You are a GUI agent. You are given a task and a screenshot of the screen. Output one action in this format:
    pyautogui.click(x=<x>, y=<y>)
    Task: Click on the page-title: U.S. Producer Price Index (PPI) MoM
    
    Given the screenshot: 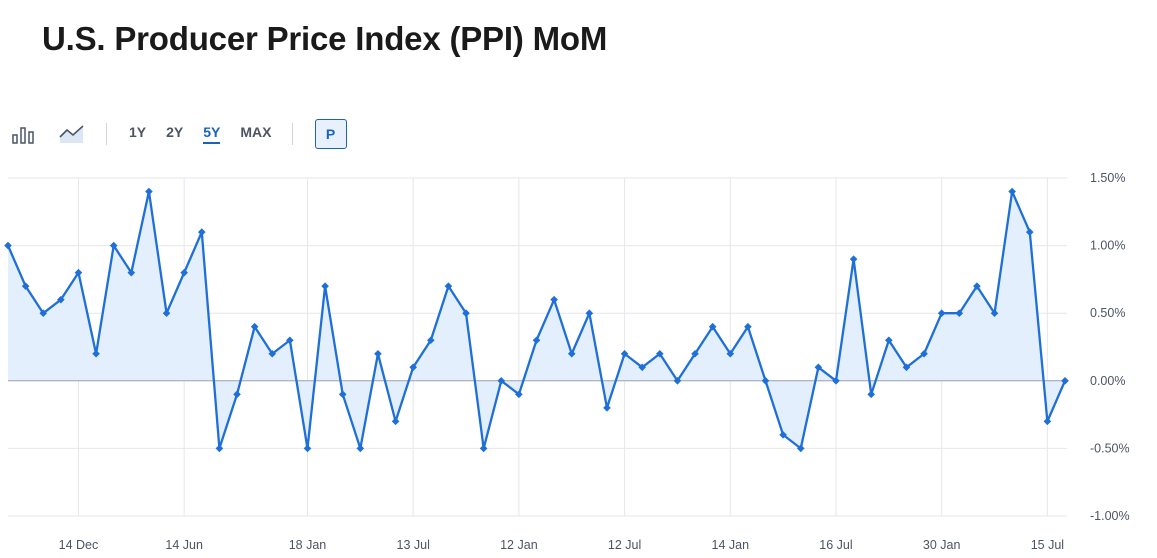 What is the action you would take?
    pyautogui.click(x=325, y=38)
    